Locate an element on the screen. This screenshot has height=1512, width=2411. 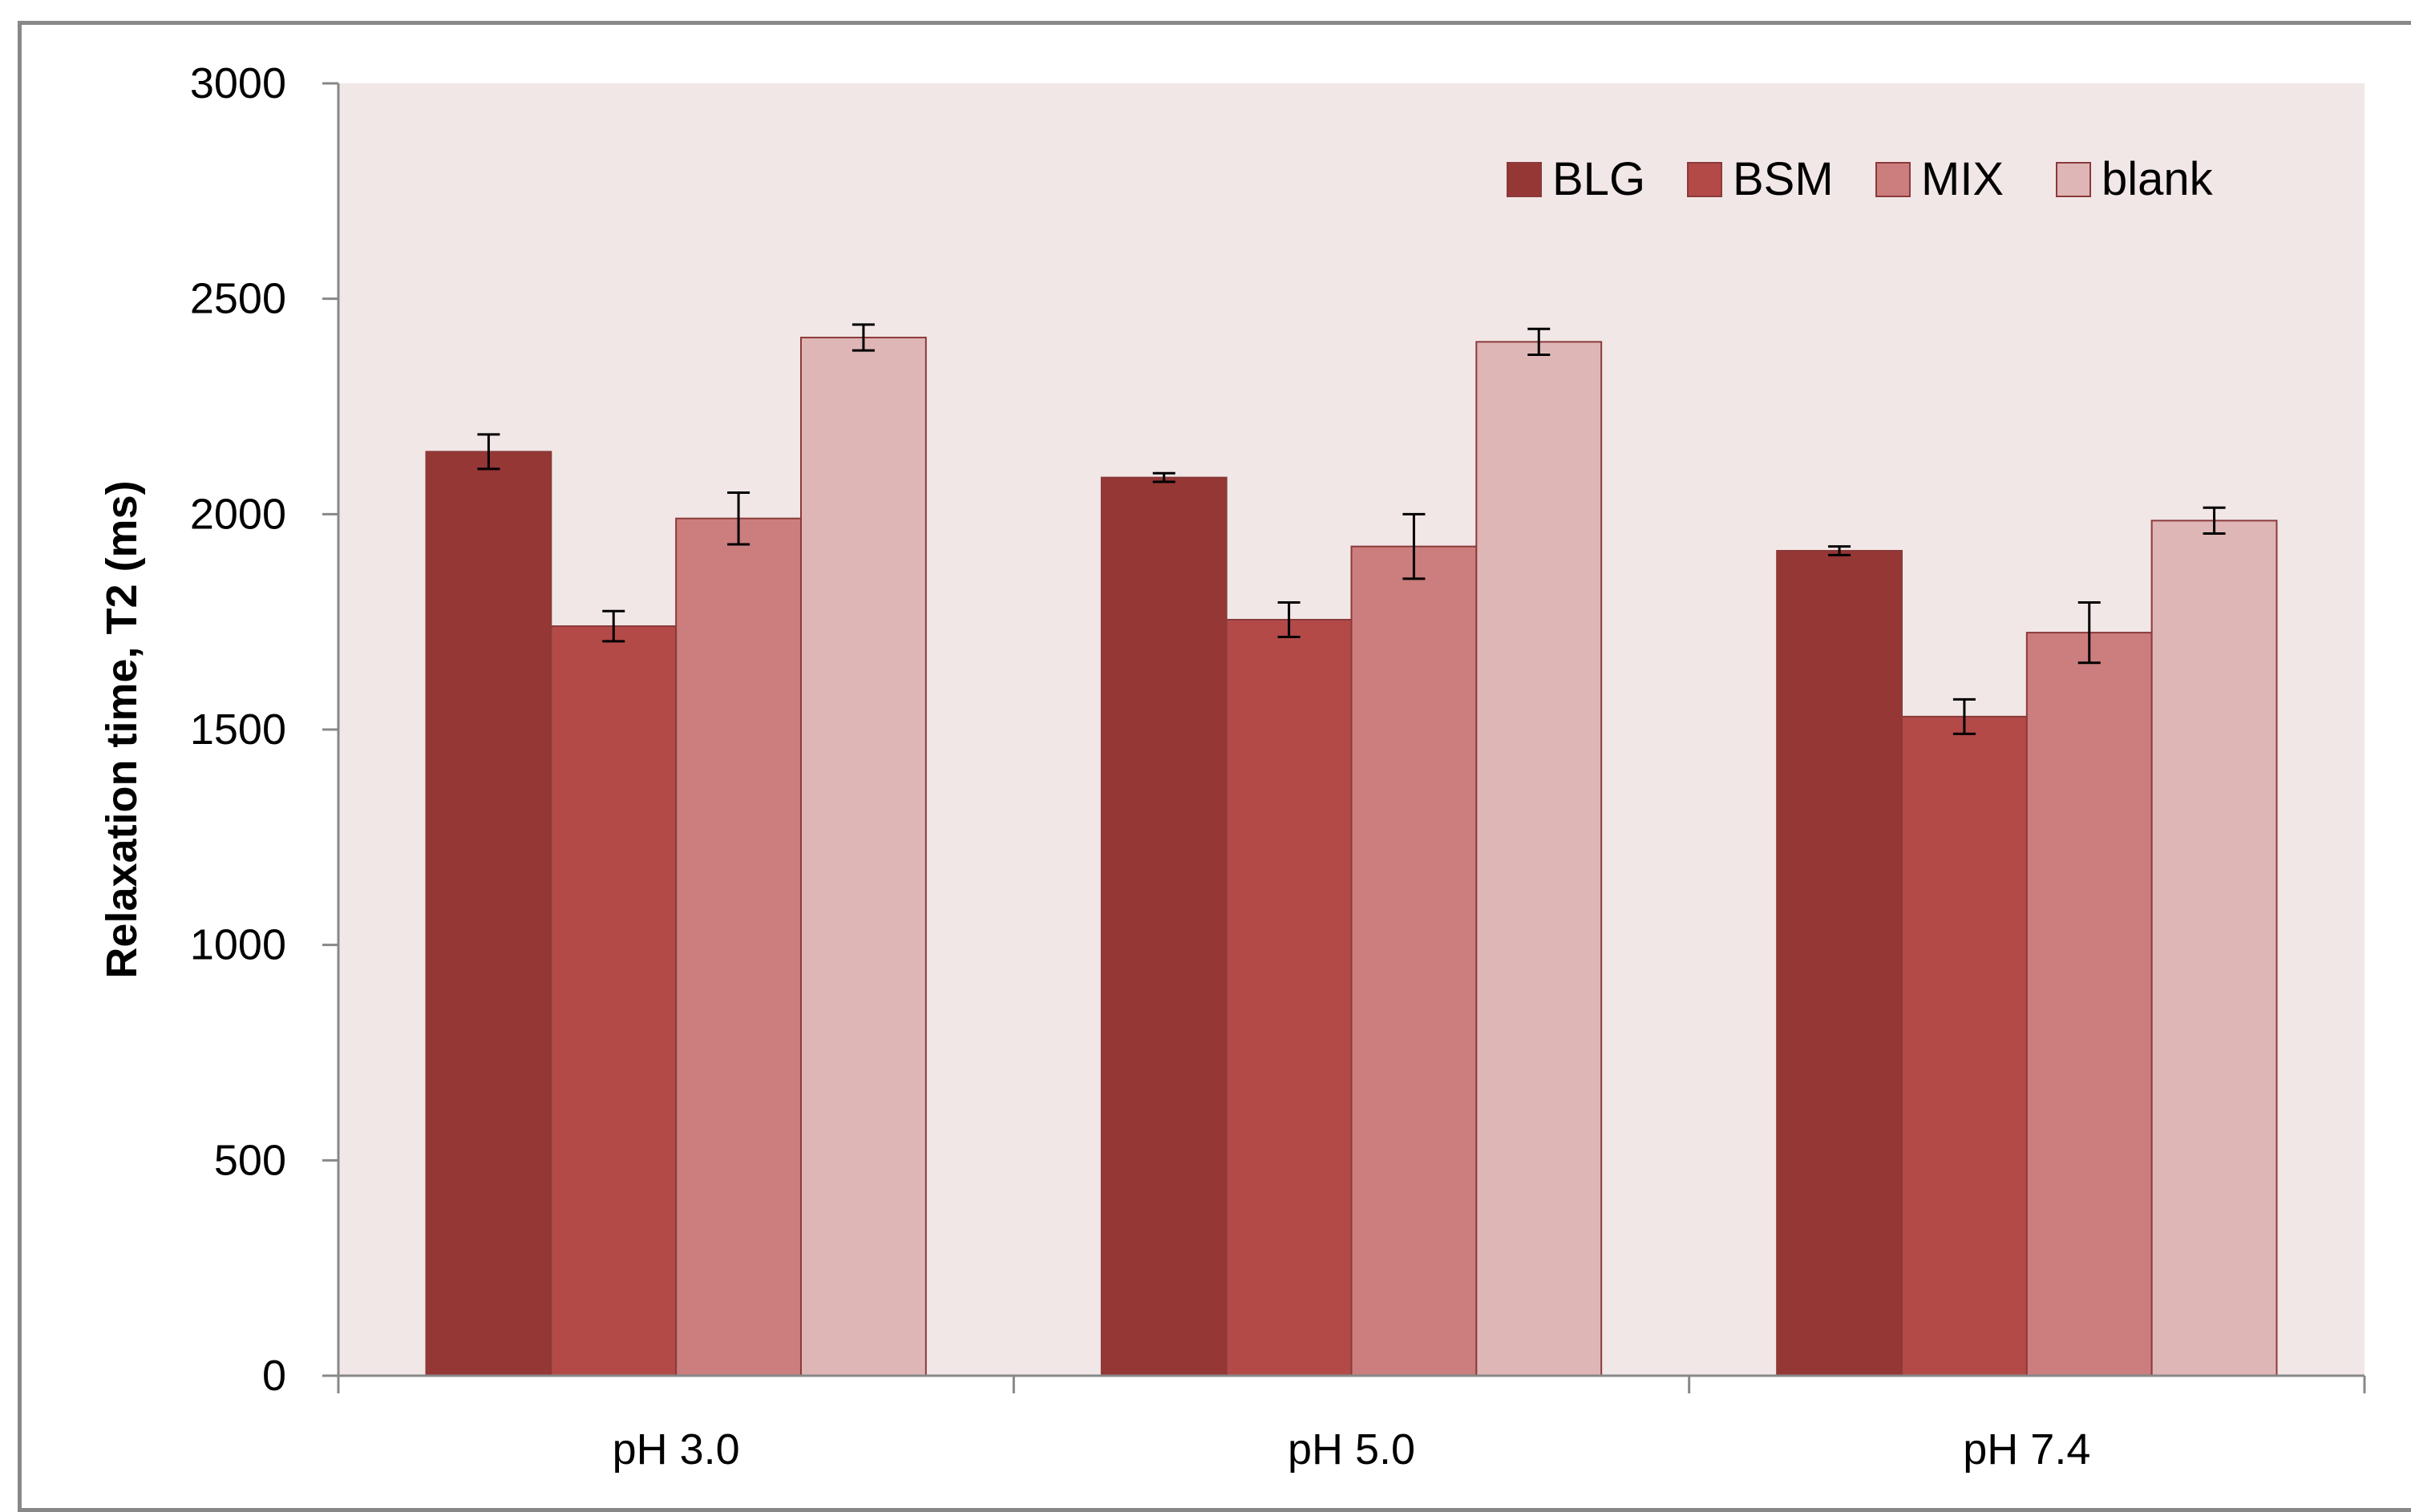
x-tick-label: pH 3.0 is located at coordinates (676, 1449).